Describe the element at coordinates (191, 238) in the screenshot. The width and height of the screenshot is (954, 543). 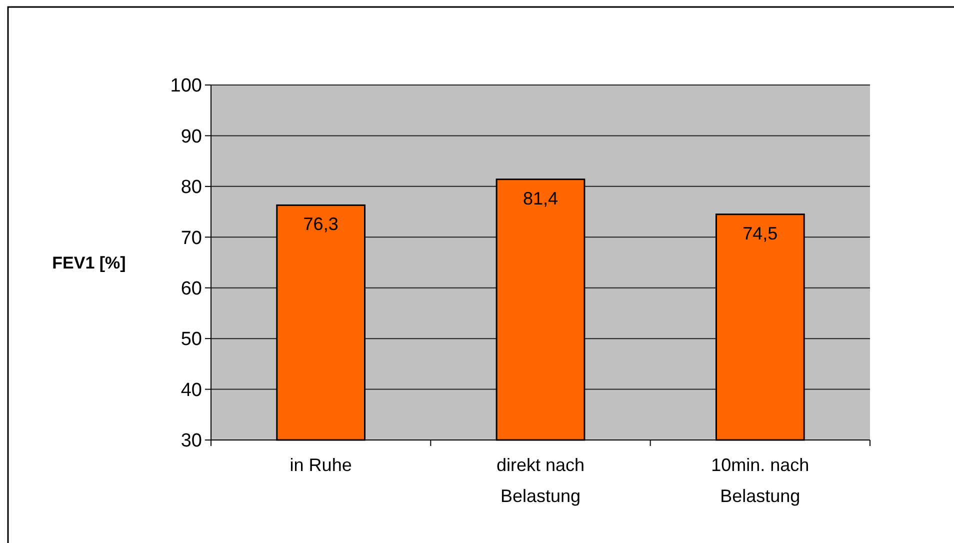
I see `y-tick-label: 70` at that location.